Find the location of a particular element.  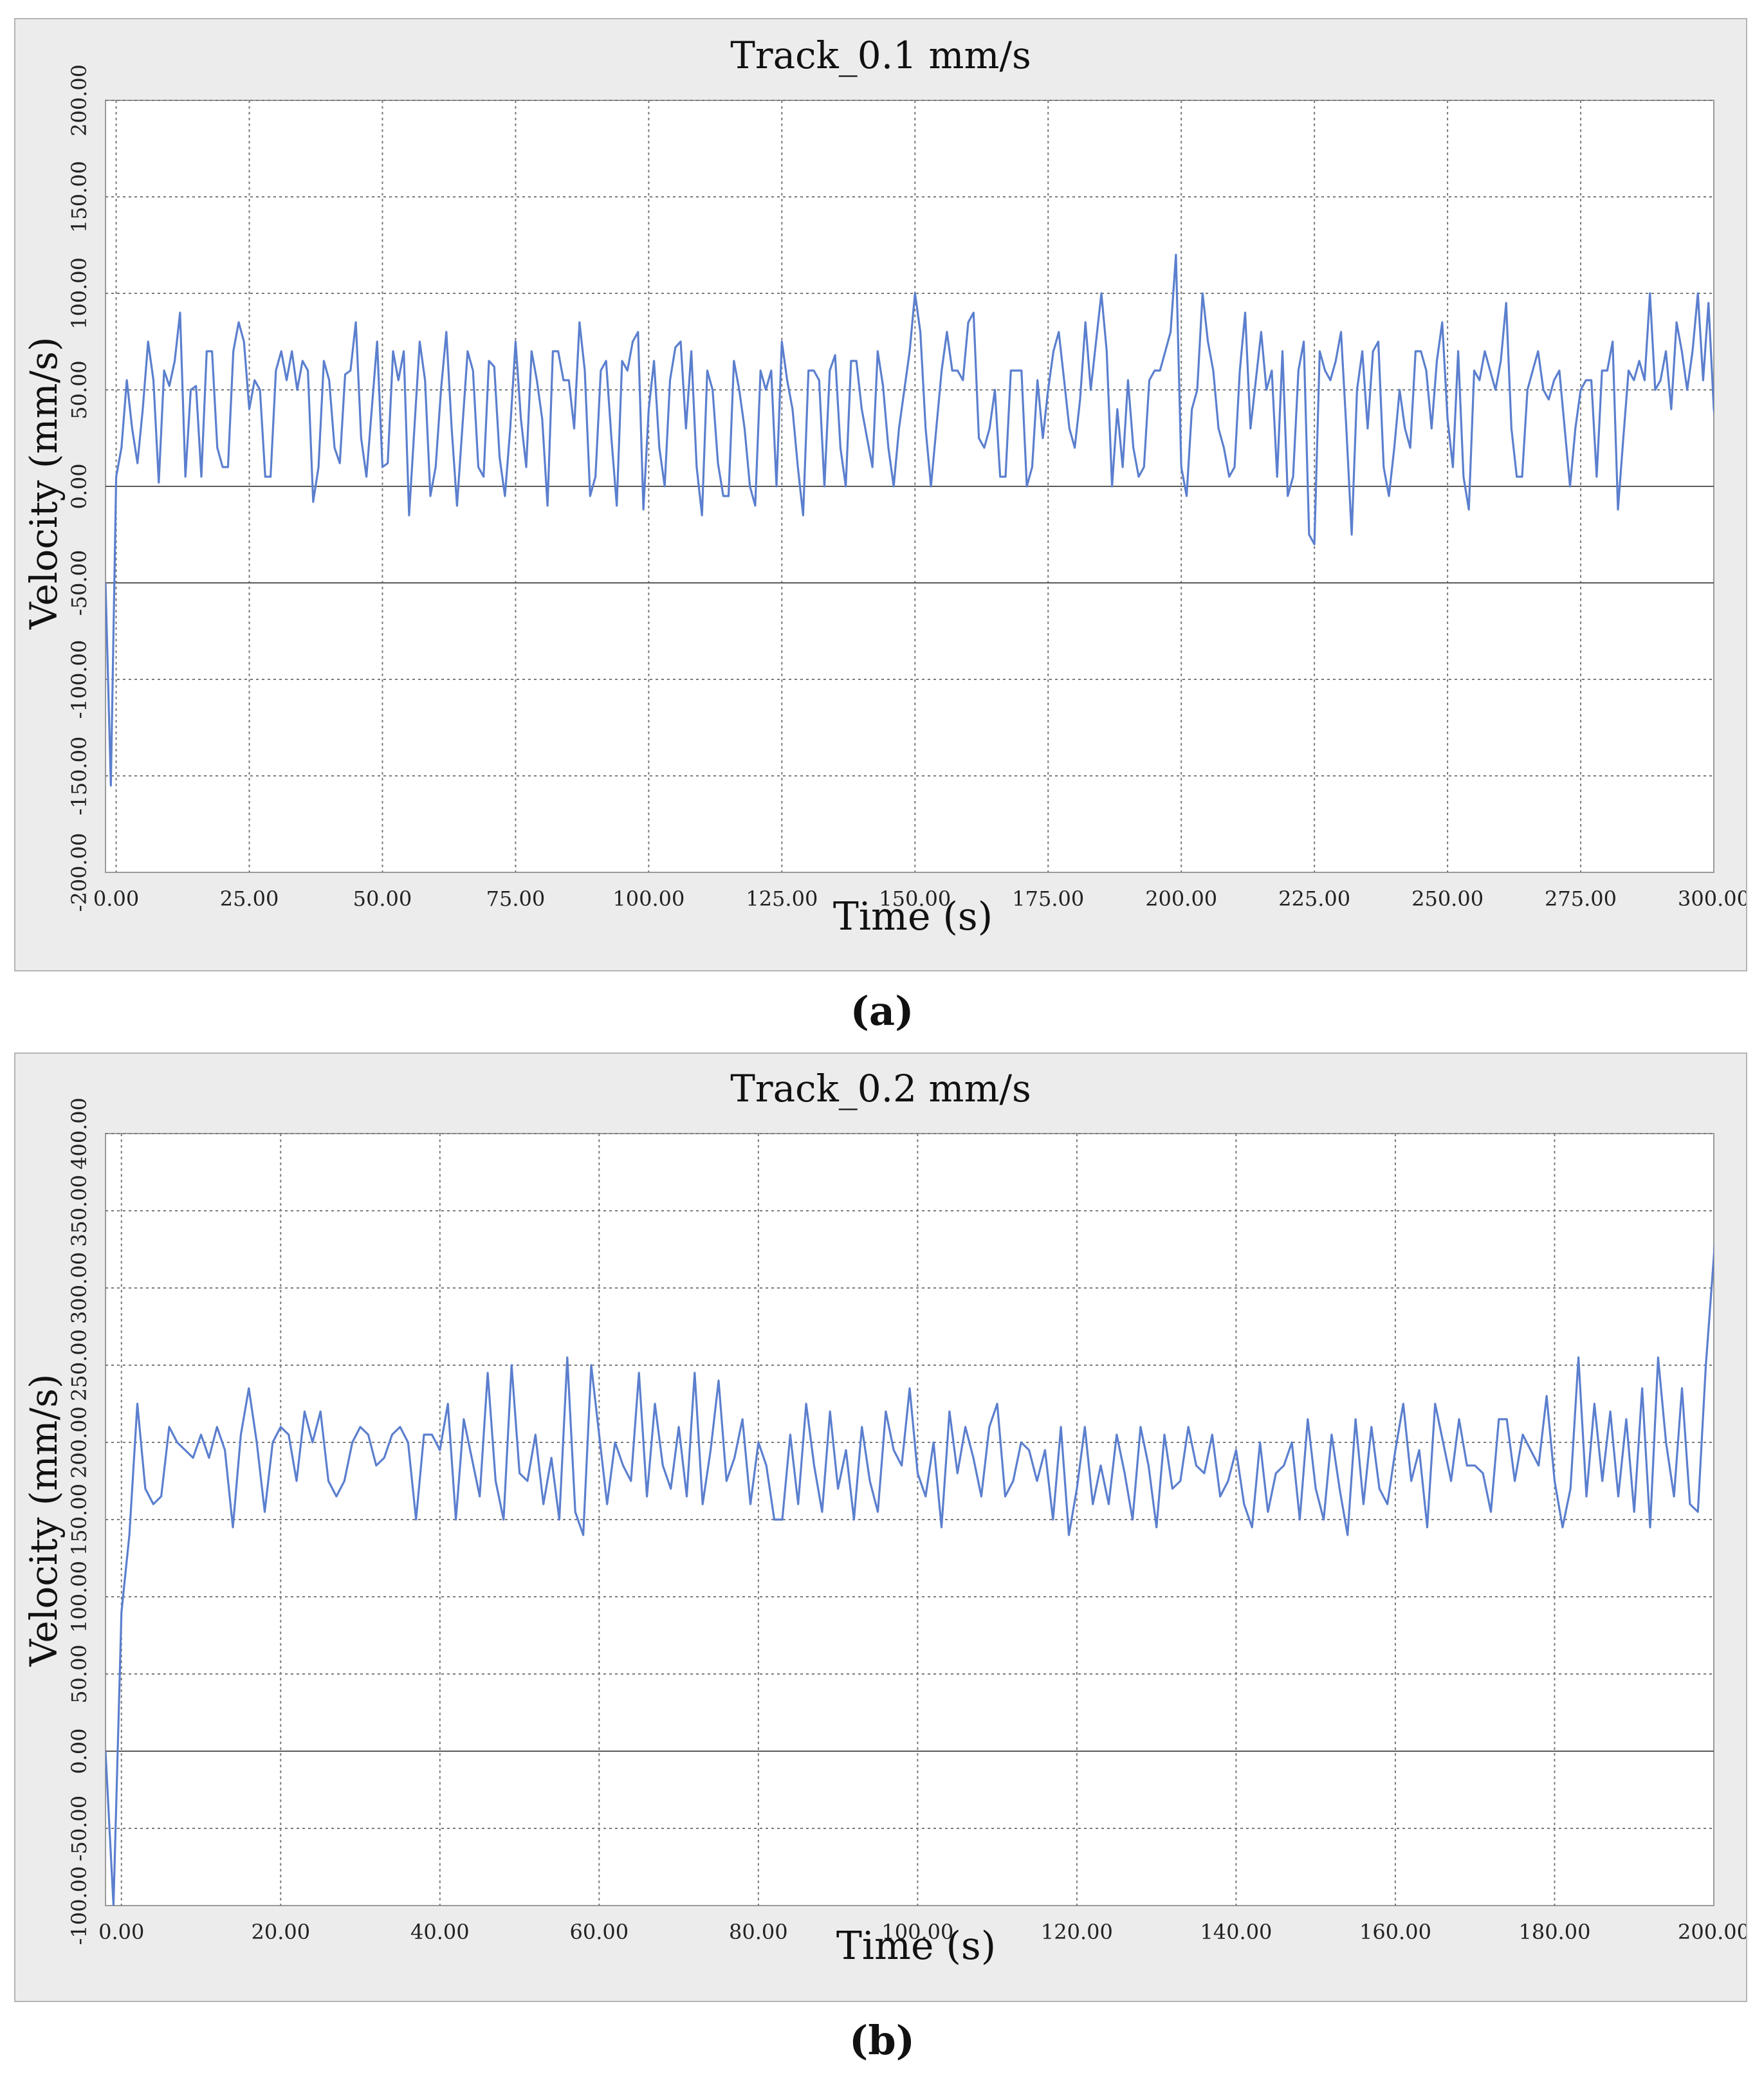

x-tick-label: 150.00 is located at coordinates (915, 899).